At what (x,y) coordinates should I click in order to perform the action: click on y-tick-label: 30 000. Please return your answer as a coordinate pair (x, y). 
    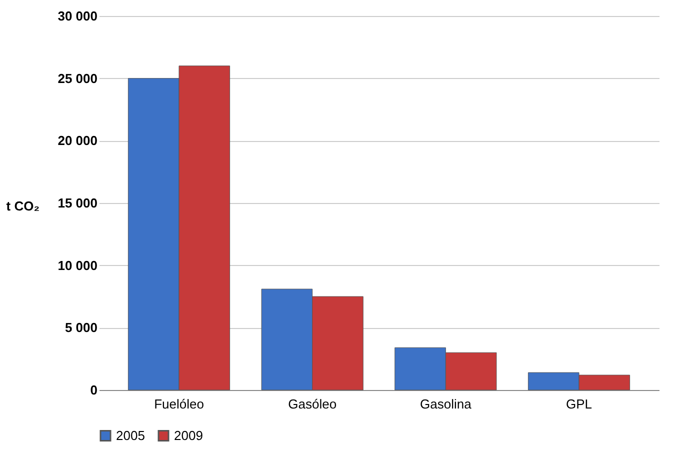
    Looking at the image, I should click on (78, 16).